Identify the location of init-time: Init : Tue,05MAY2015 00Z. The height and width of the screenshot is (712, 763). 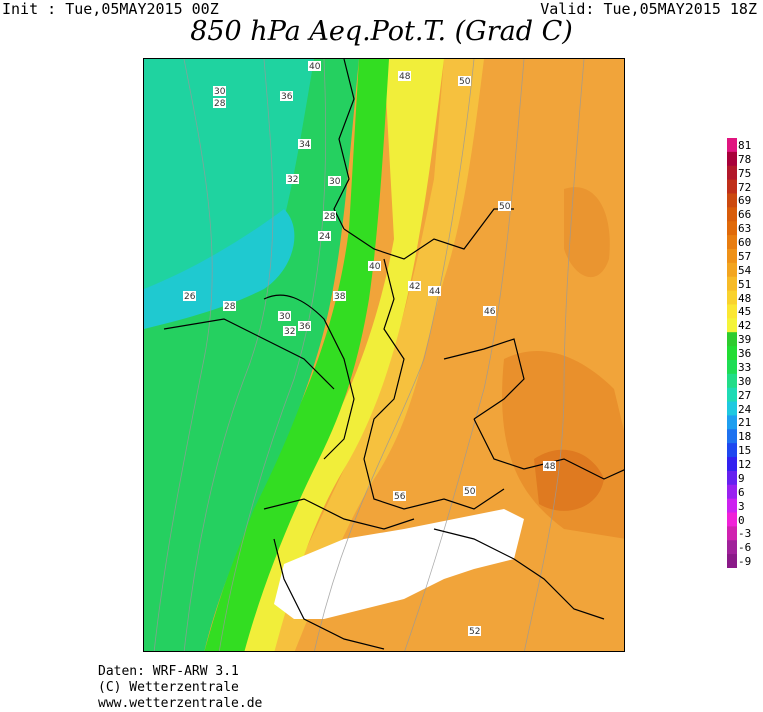
(110, 9).